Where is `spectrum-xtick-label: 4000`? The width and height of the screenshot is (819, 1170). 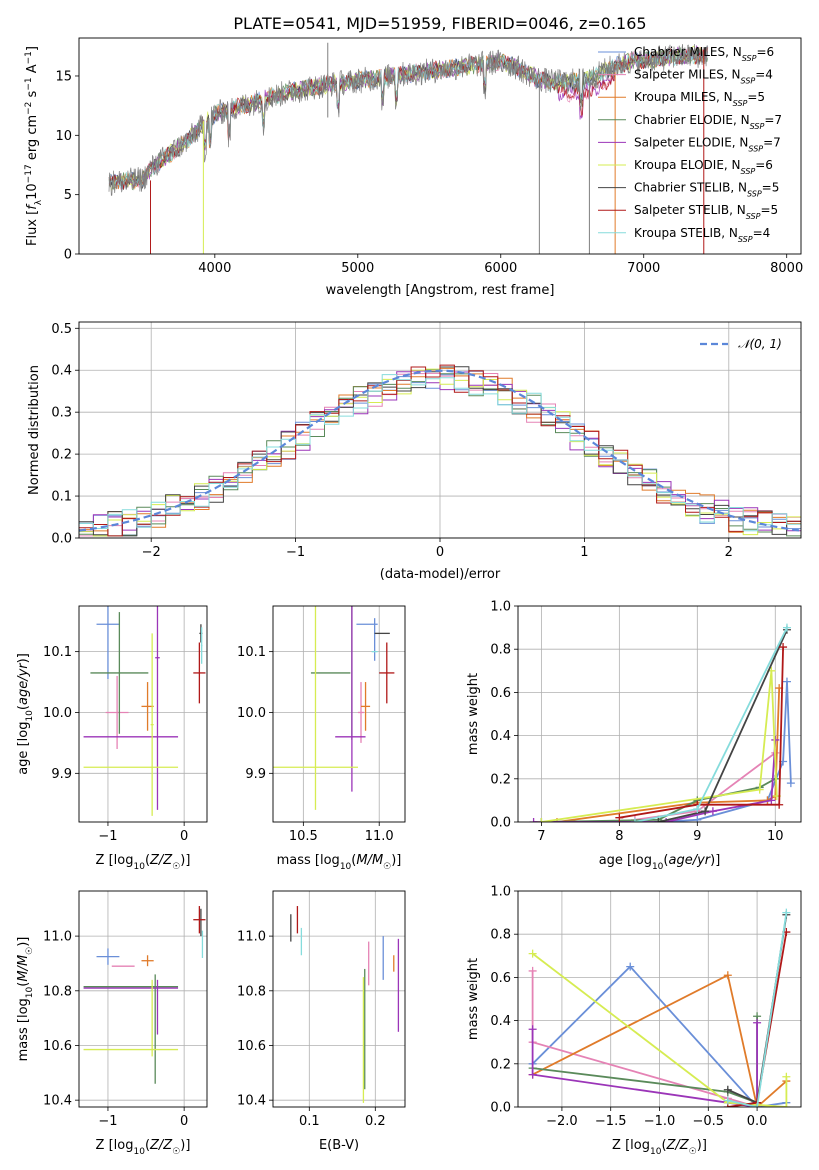
spectrum-xtick-label: 4000 is located at coordinates (214, 268).